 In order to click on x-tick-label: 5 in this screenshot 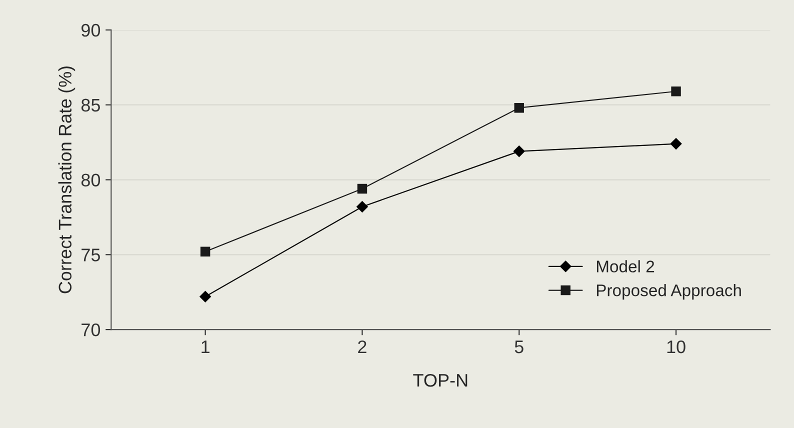, I will do `click(519, 347)`.